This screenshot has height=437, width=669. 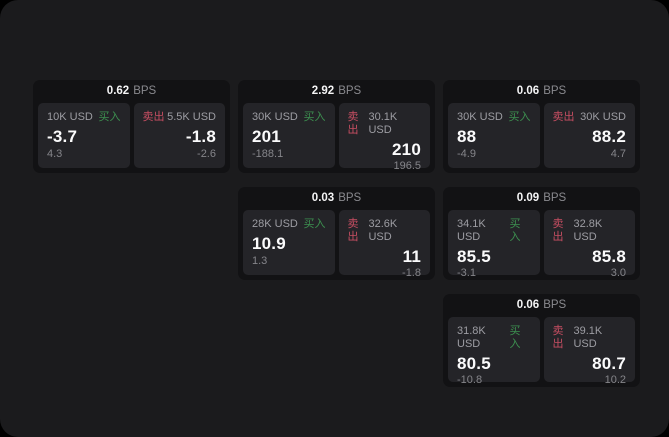 What do you see at coordinates (494, 231) in the screenshot?
I see `buy-panel-top-row: 34.1K USD 买入` at bounding box center [494, 231].